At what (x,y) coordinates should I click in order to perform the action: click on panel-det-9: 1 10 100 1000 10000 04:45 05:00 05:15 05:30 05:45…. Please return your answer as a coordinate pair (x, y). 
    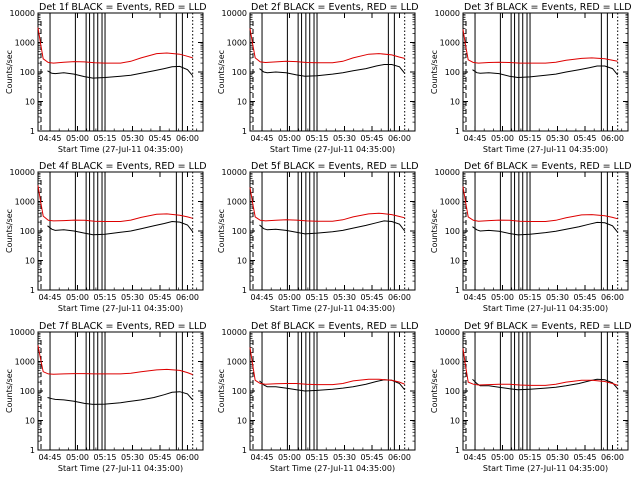
    Looking at the image, I should click on (531, 397).